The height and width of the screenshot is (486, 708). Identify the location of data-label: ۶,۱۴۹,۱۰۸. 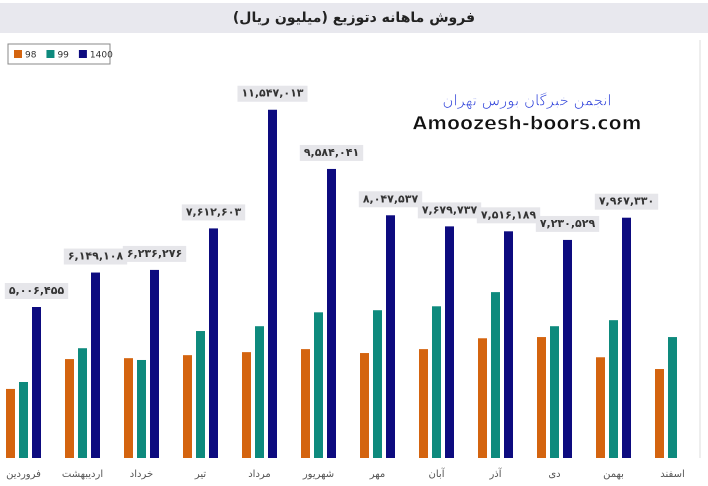
(96, 256).